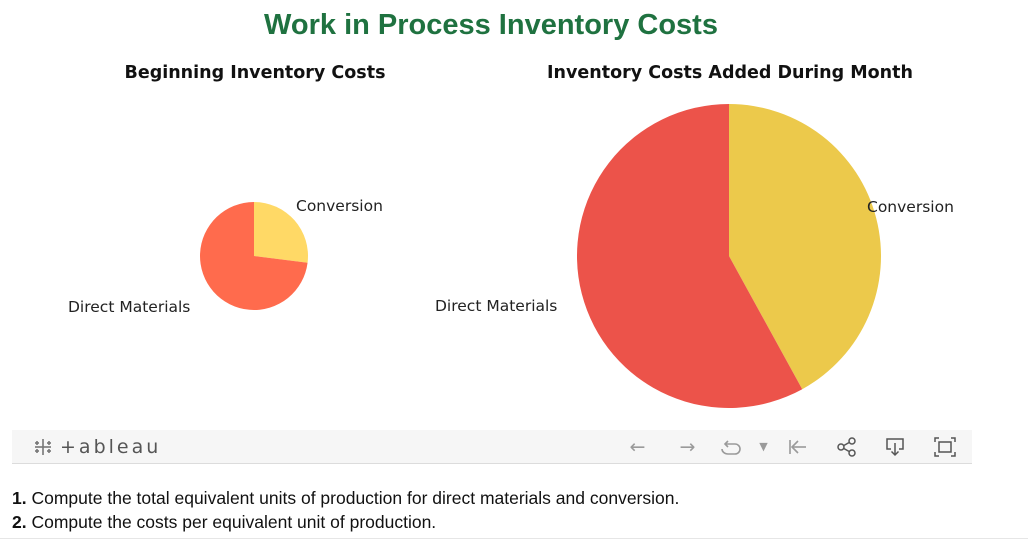  I want to click on share-icon, so click(846, 446).